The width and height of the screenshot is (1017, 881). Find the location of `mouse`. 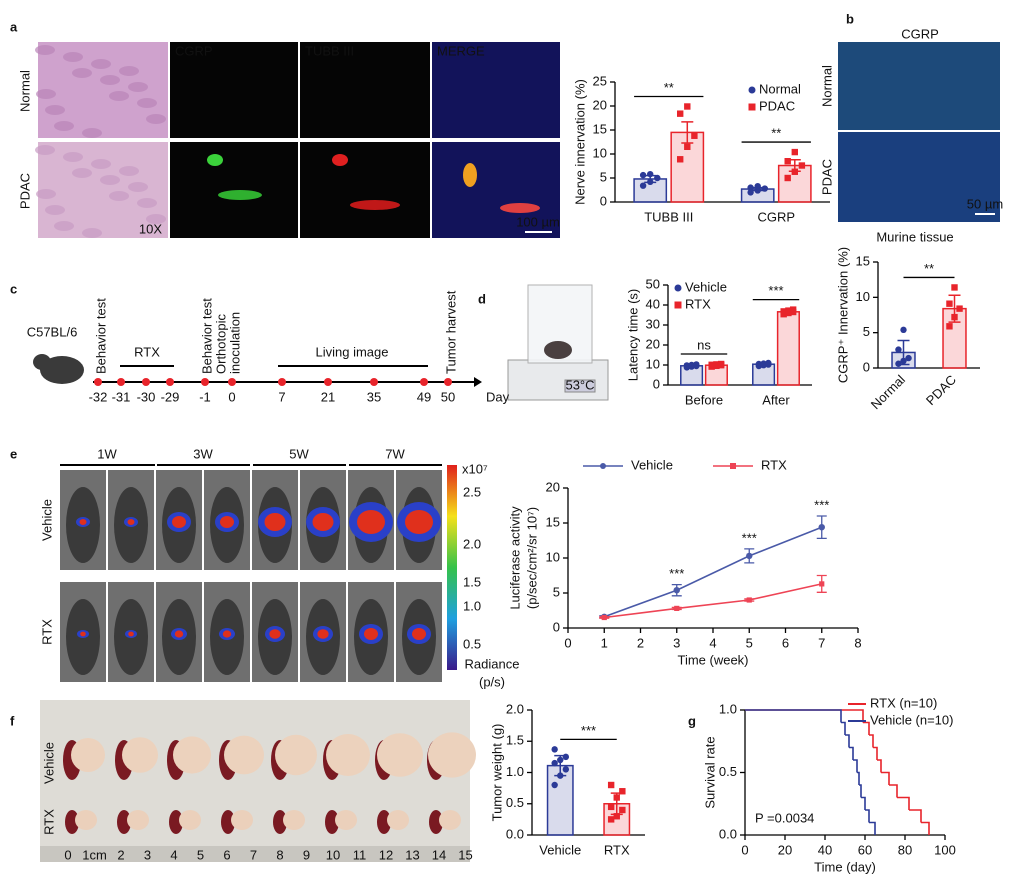

mouse is located at coordinates (558, 350).